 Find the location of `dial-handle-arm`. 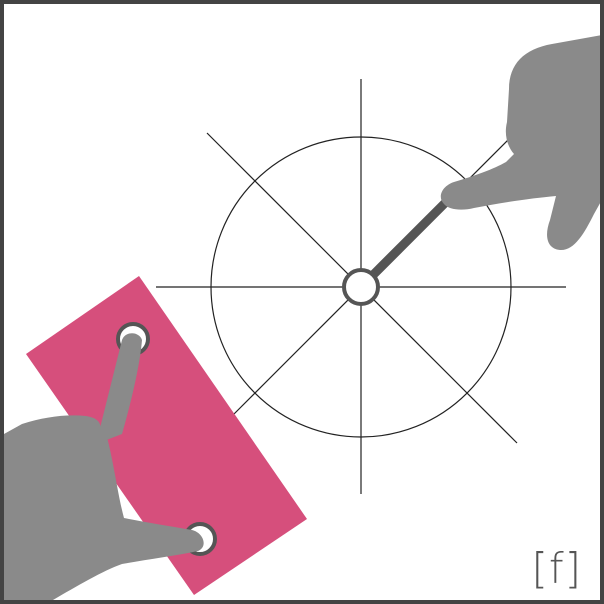

dial-handle-arm is located at coordinates (404, 243).